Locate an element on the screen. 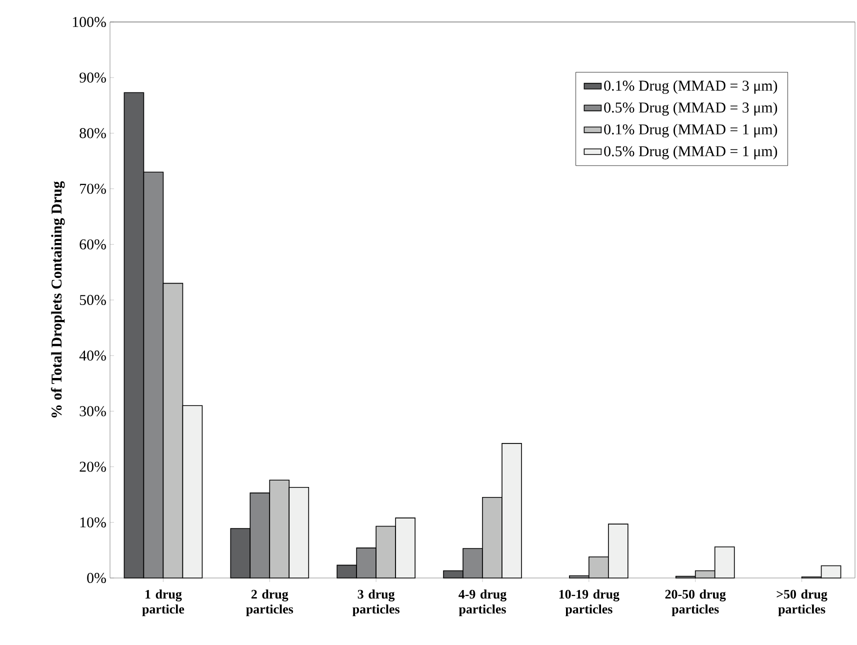 The width and height of the screenshot is (857, 645). y-tick-label: 100% is located at coordinates (89, 22).